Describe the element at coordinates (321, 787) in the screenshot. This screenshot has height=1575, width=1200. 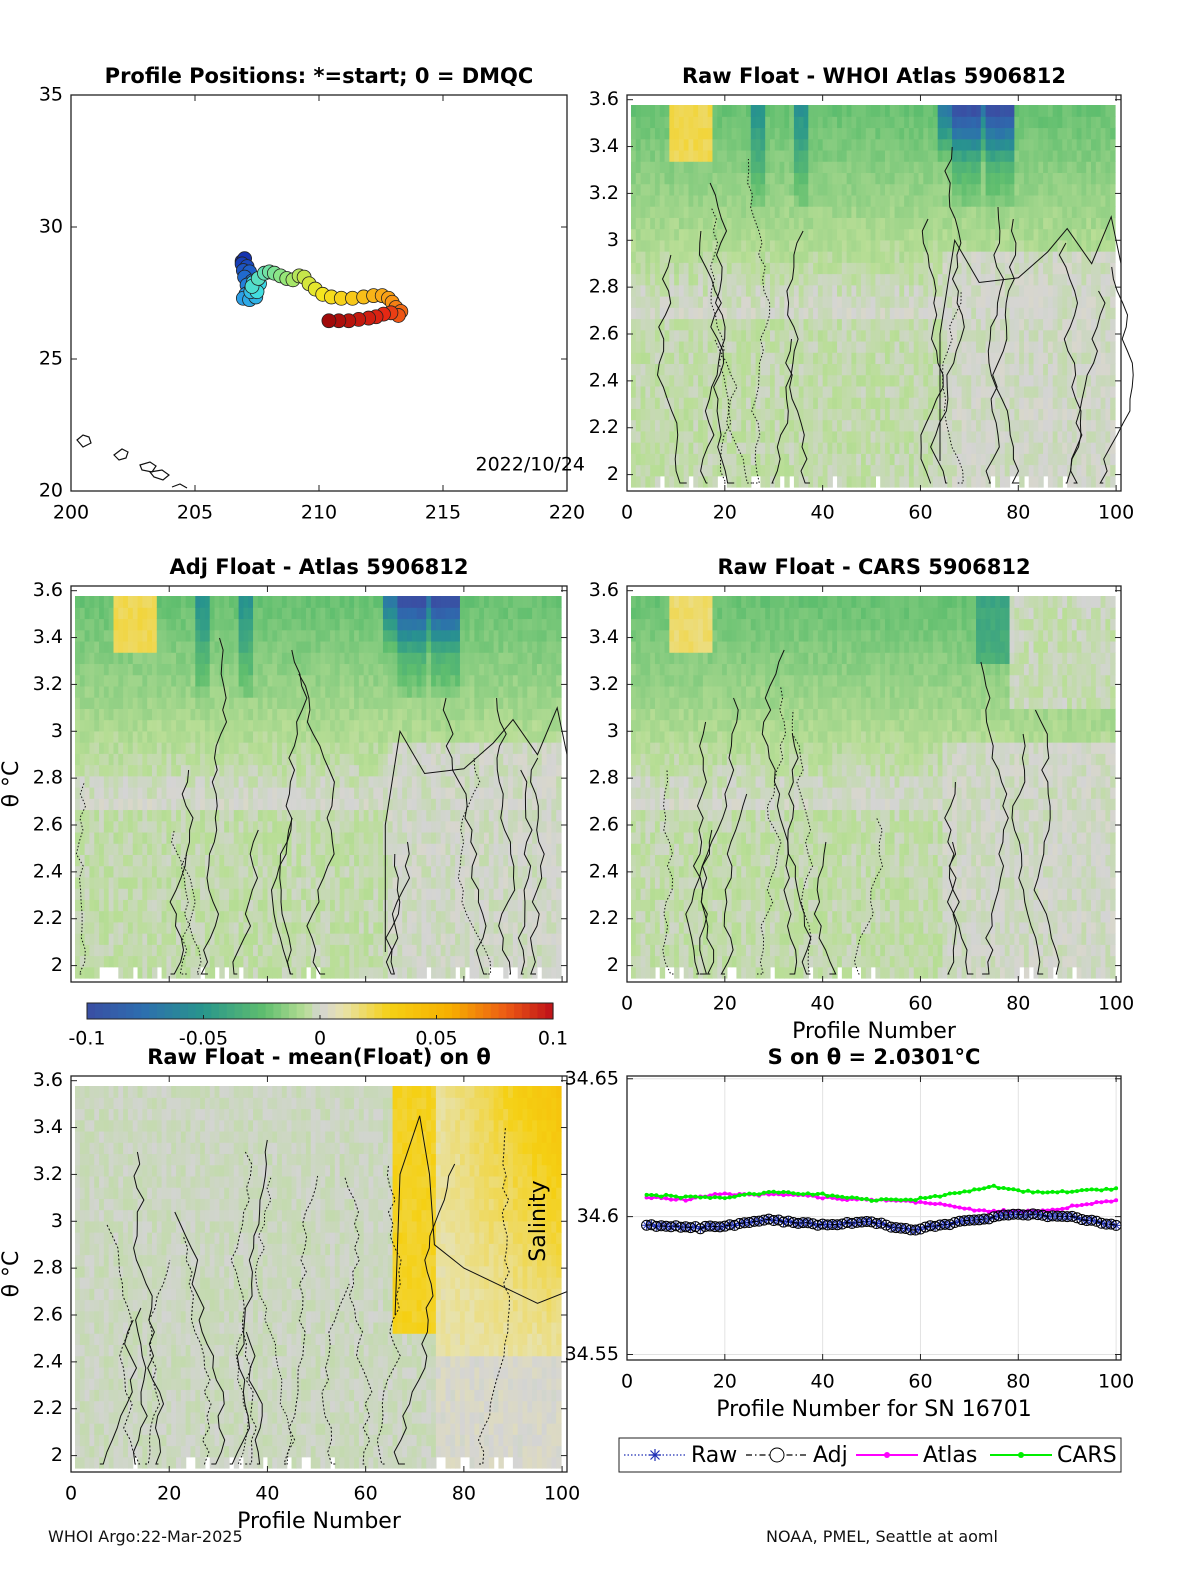
I see `heatmap-adj-atlas` at that location.